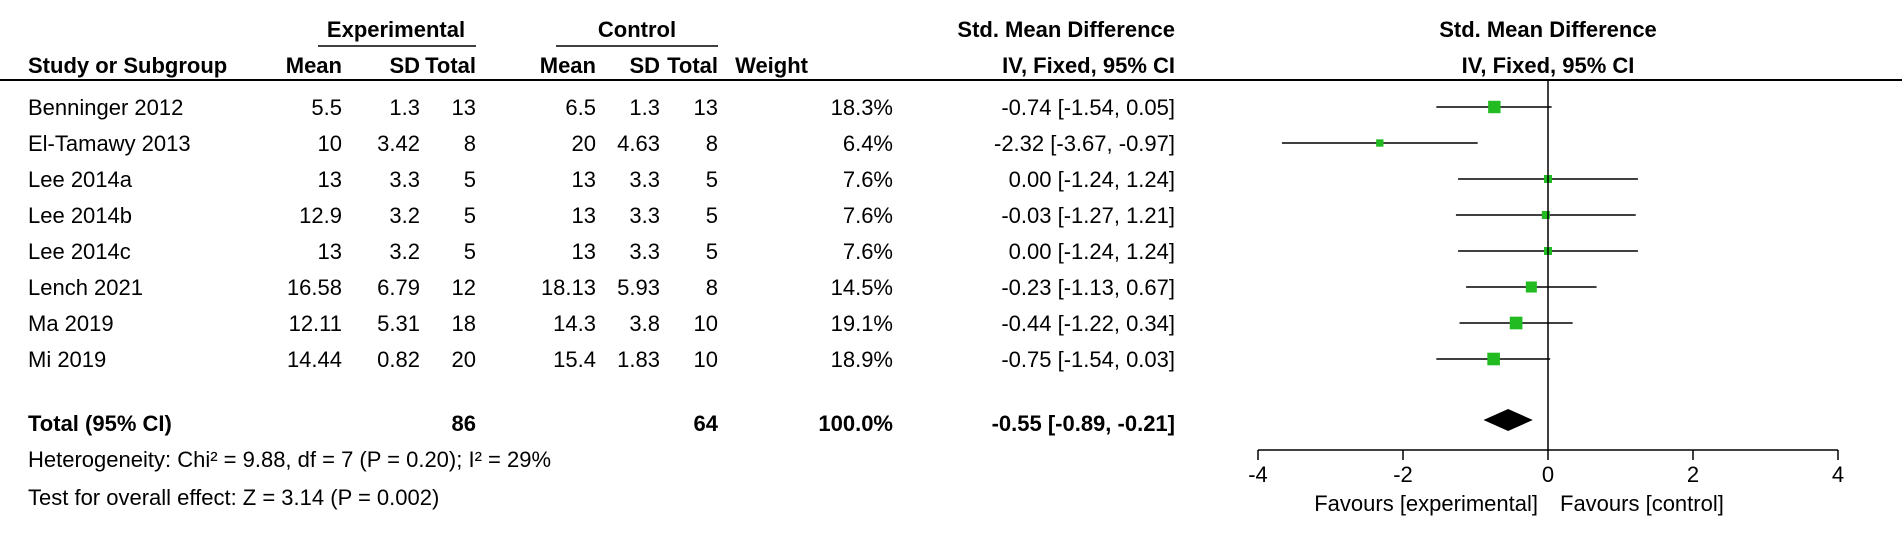  I want to click on ctl-mean: 20, so click(584, 143).